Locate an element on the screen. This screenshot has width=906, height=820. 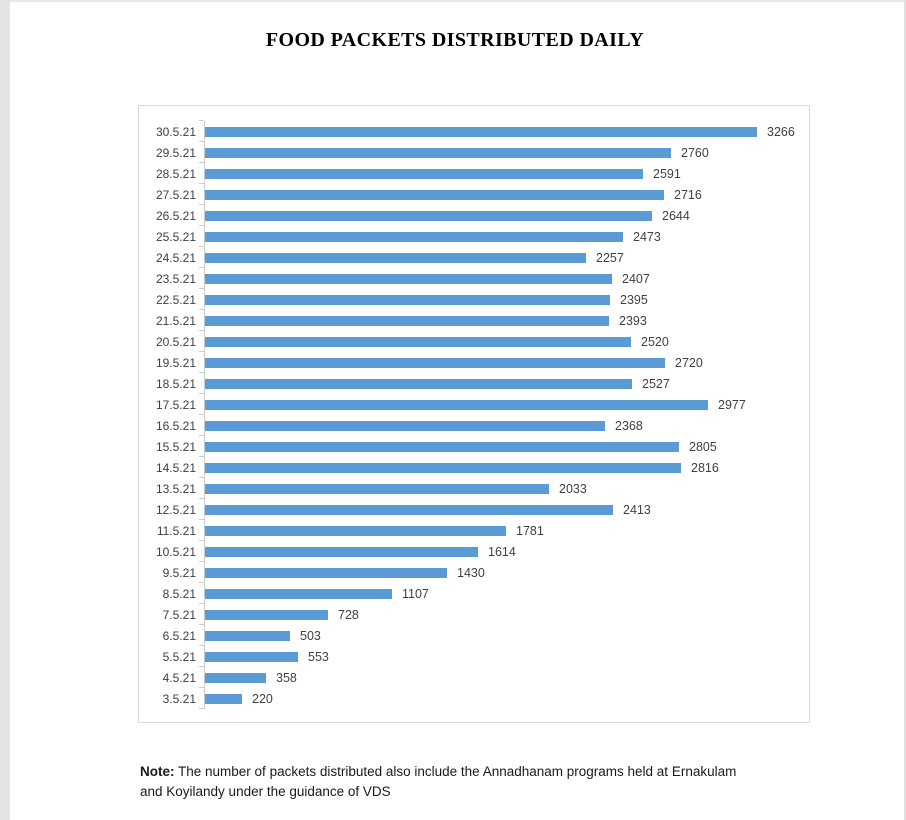
value-label: 2644 is located at coordinates (676, 215).